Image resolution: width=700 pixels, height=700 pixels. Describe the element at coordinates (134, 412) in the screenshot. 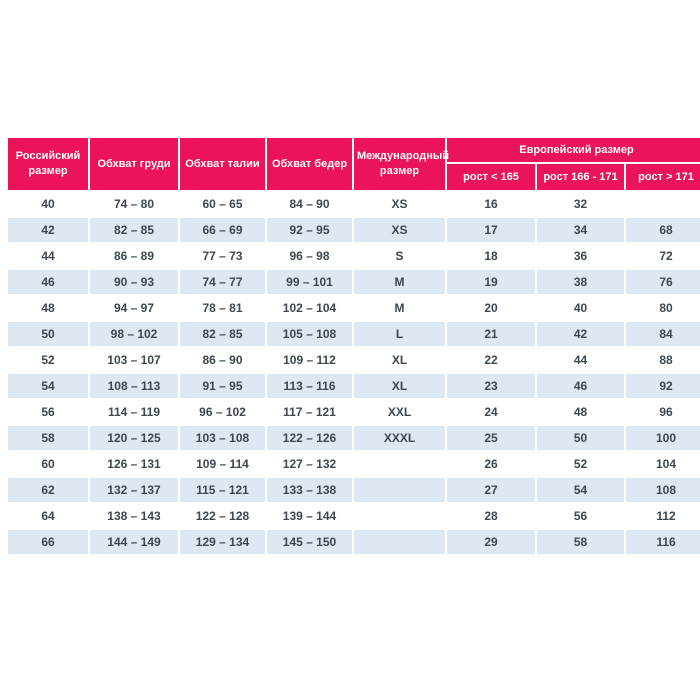

I see `table-cell: 114 – 119` at that location.